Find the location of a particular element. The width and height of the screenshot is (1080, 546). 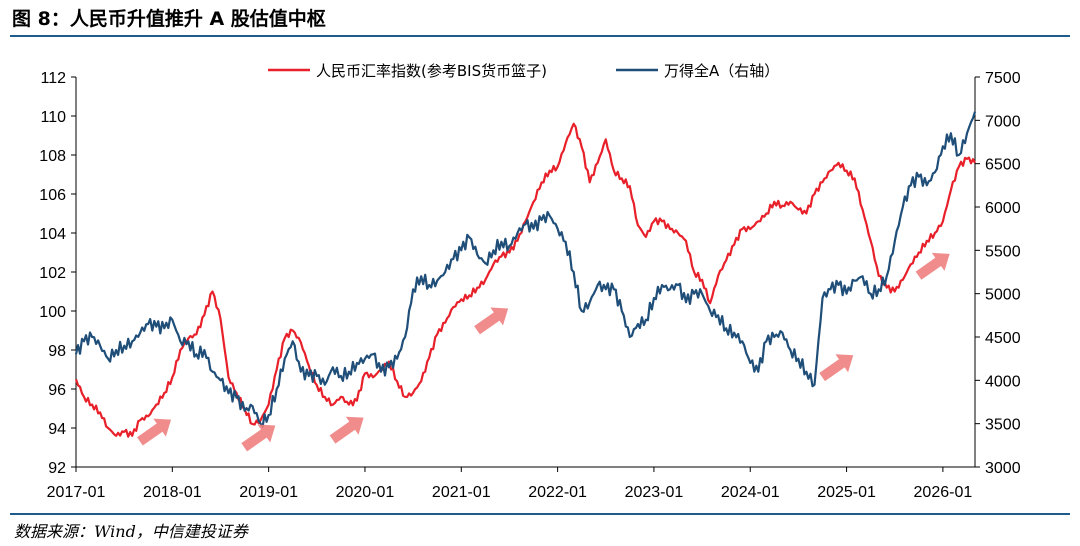

x-tick-label: 2026-01 is located at coordinates (943, 492).